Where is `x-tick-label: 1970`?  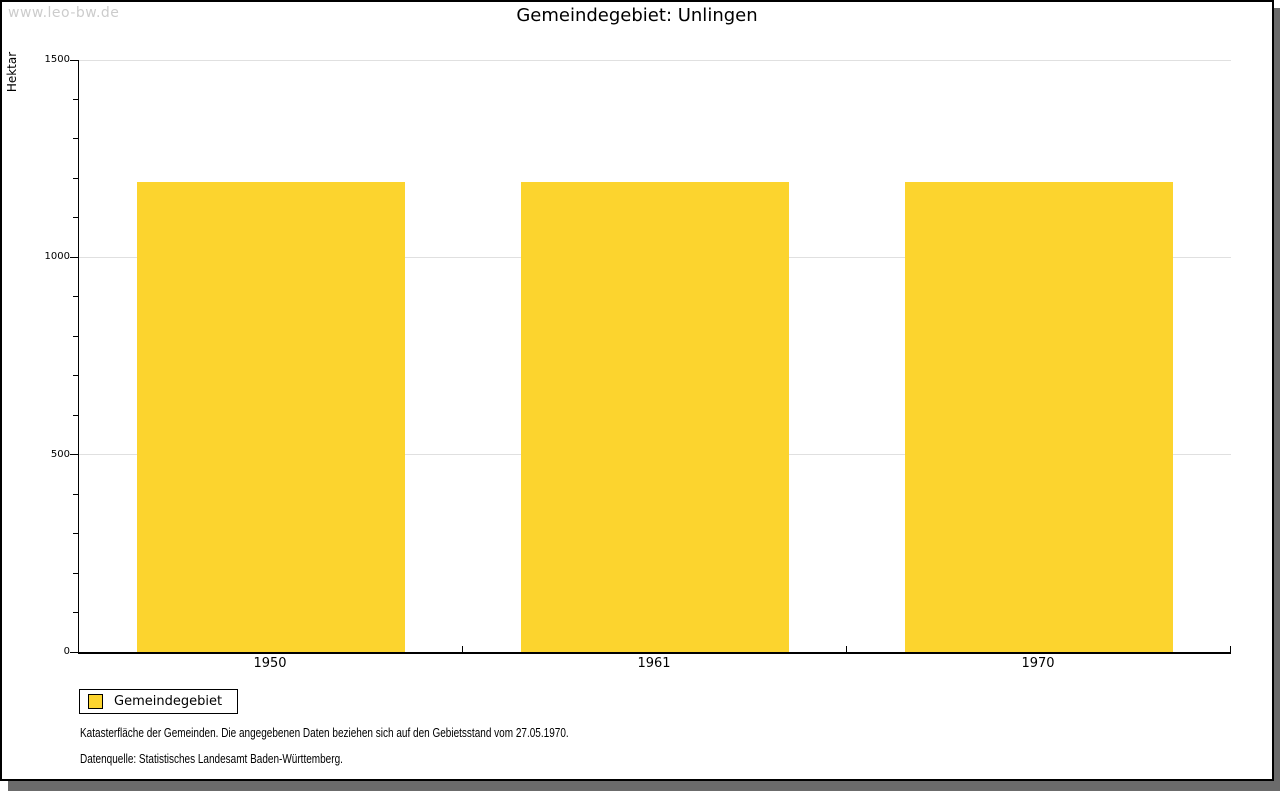
x-tick-label: 1970 is located at coordinates (1038, 663).